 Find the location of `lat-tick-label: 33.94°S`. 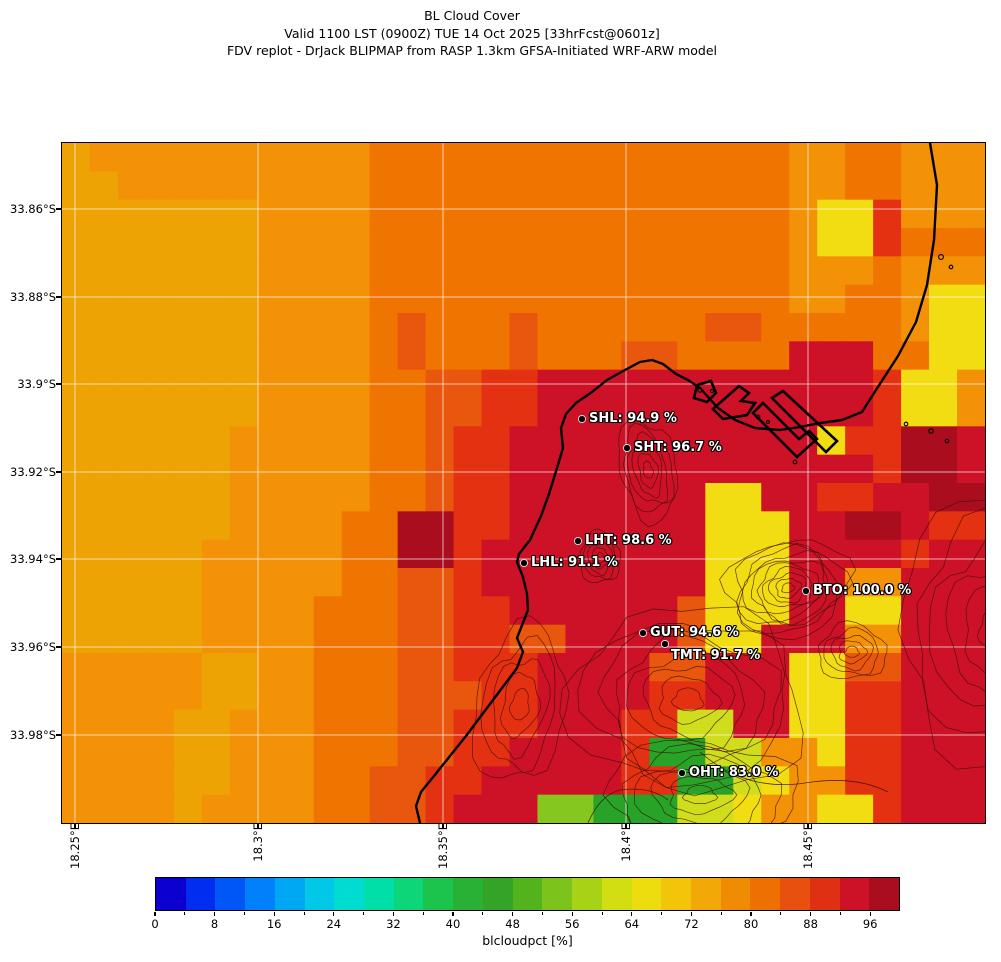

lat-tick-label: 33.94°S is located at coordinates (33, 558).